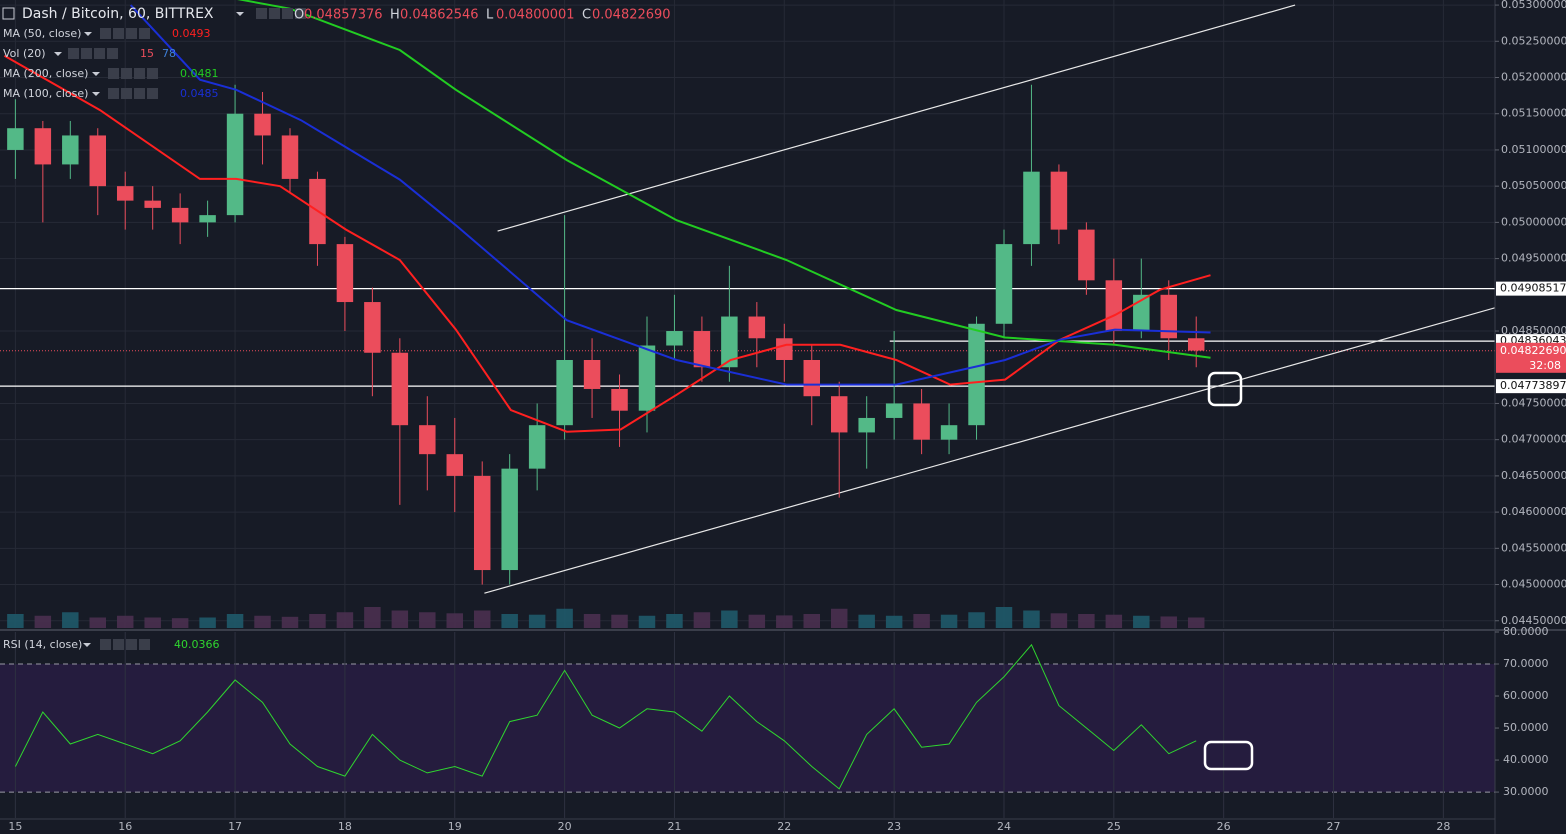 This screenshot has height=834, width=1566. What do you see at coordinates (395, 15) in the screenshot?
I see `ohlc-key: H` at bounding box center [395, 15].